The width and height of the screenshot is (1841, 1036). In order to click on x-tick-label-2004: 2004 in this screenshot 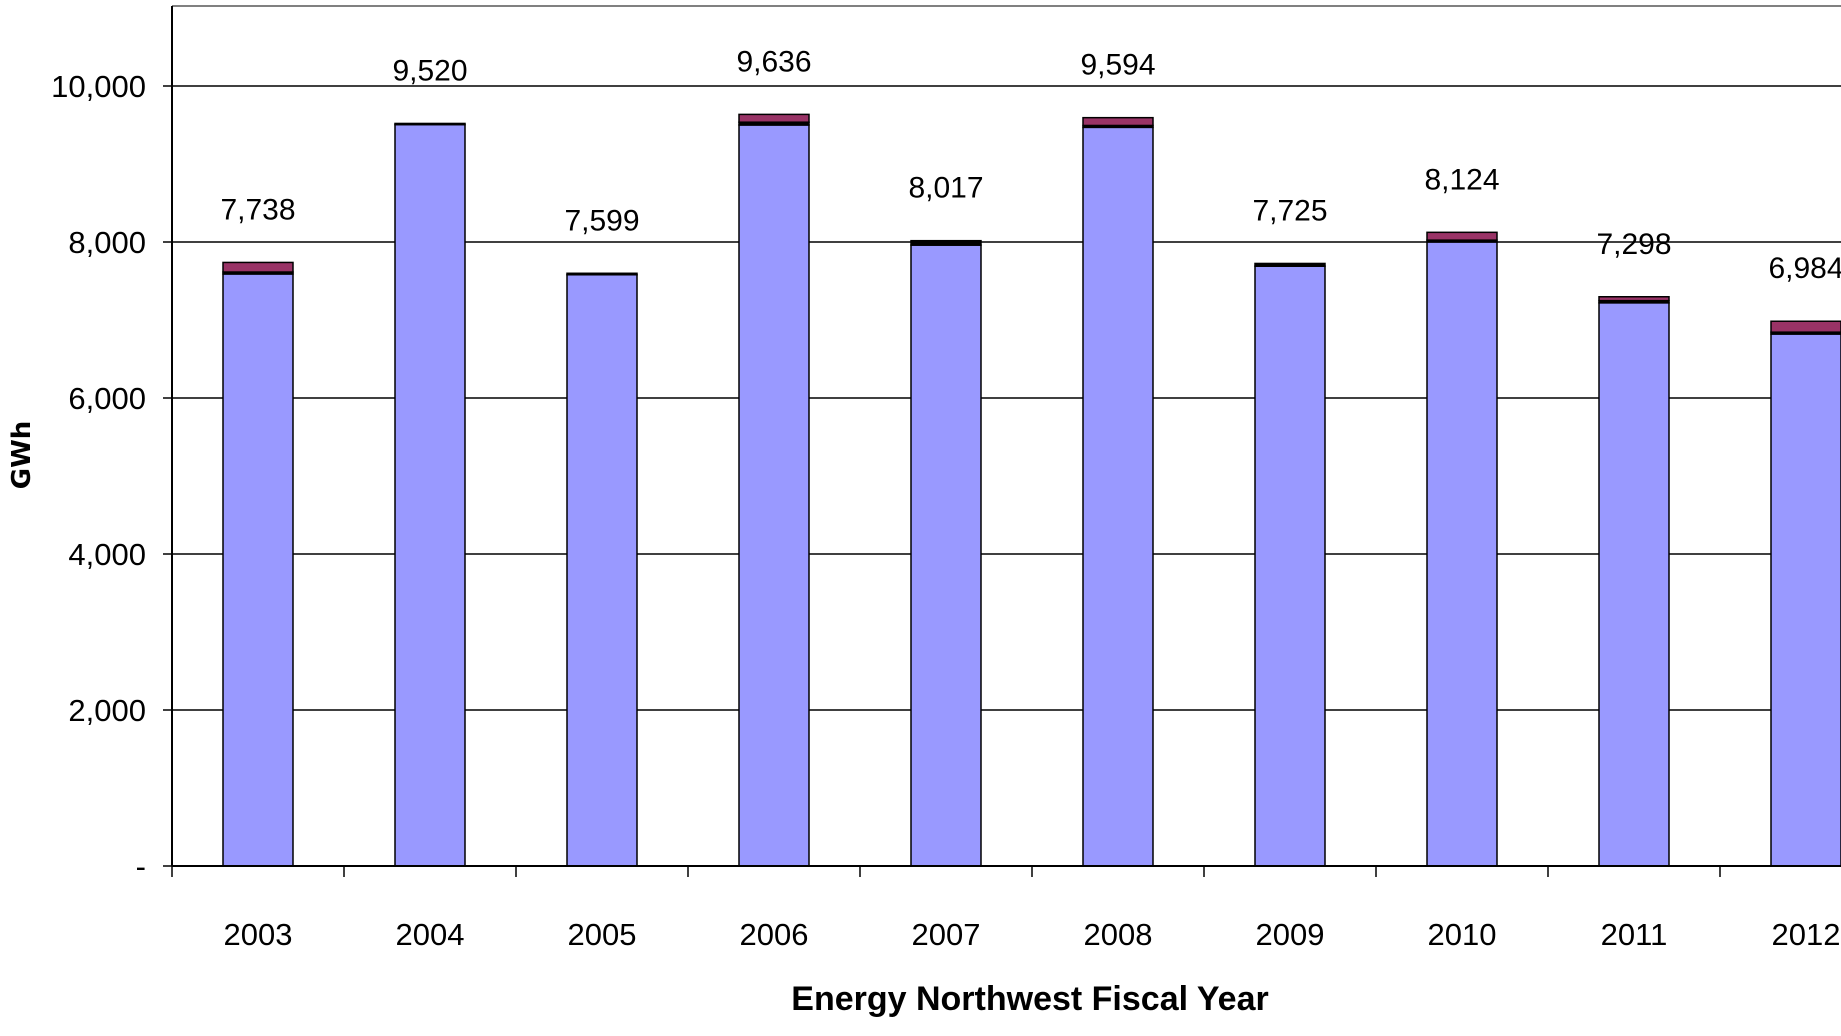, I will do `click(430, 934)`.